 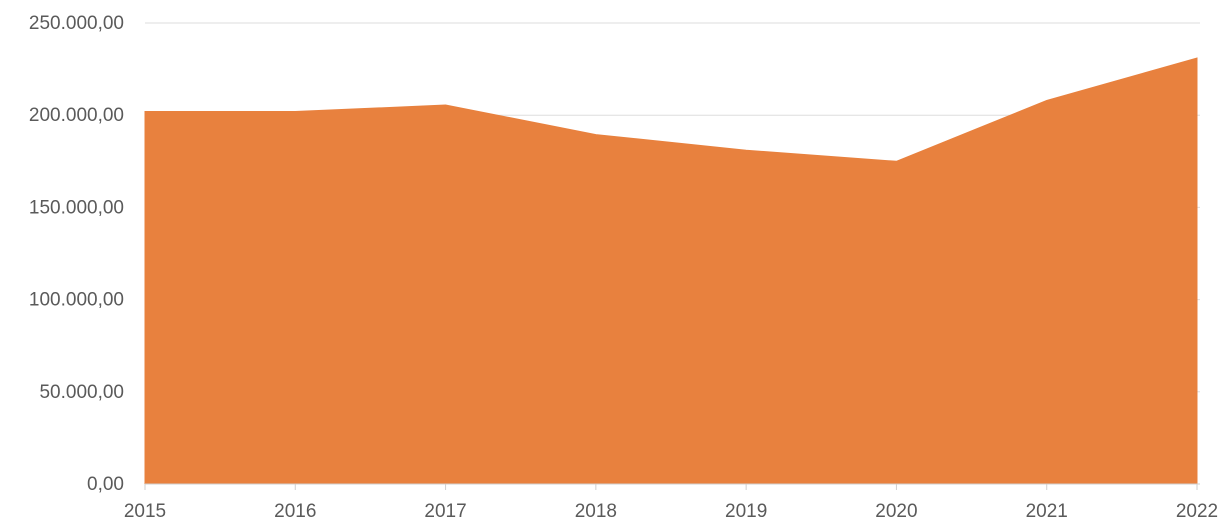 I want to click on y-tick-label: 250.000,00, so click(x=76, y=23).